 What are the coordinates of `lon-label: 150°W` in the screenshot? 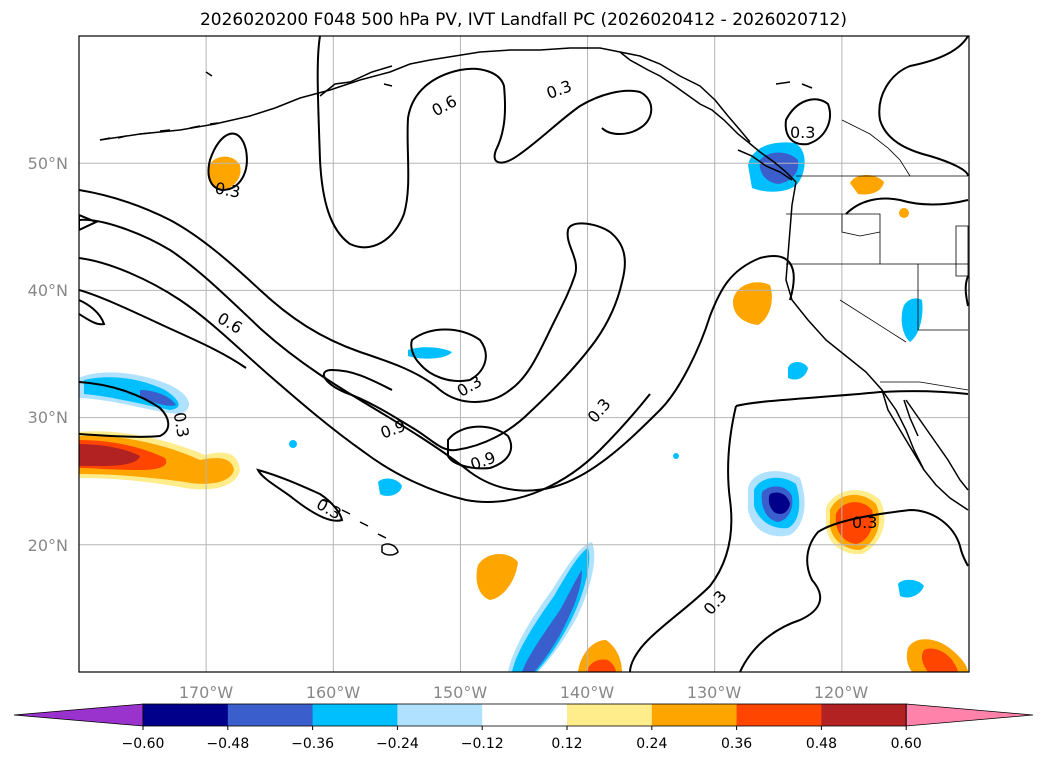 It's located at (460, 692).